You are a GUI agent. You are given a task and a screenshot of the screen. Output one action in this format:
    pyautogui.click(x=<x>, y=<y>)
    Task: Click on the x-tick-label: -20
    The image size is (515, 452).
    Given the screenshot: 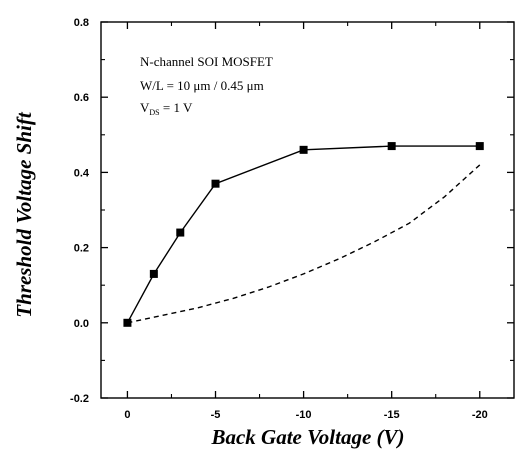 What is the action you would take?
    pyautogui.click(x=480, y=415)
    